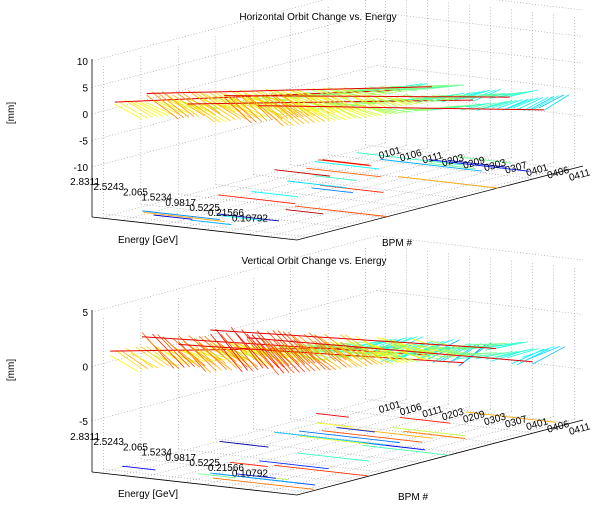 The width and height of the screenshot is (603, 510). I want to click on bpm-axis-label: BPM #, so click(413, 497).